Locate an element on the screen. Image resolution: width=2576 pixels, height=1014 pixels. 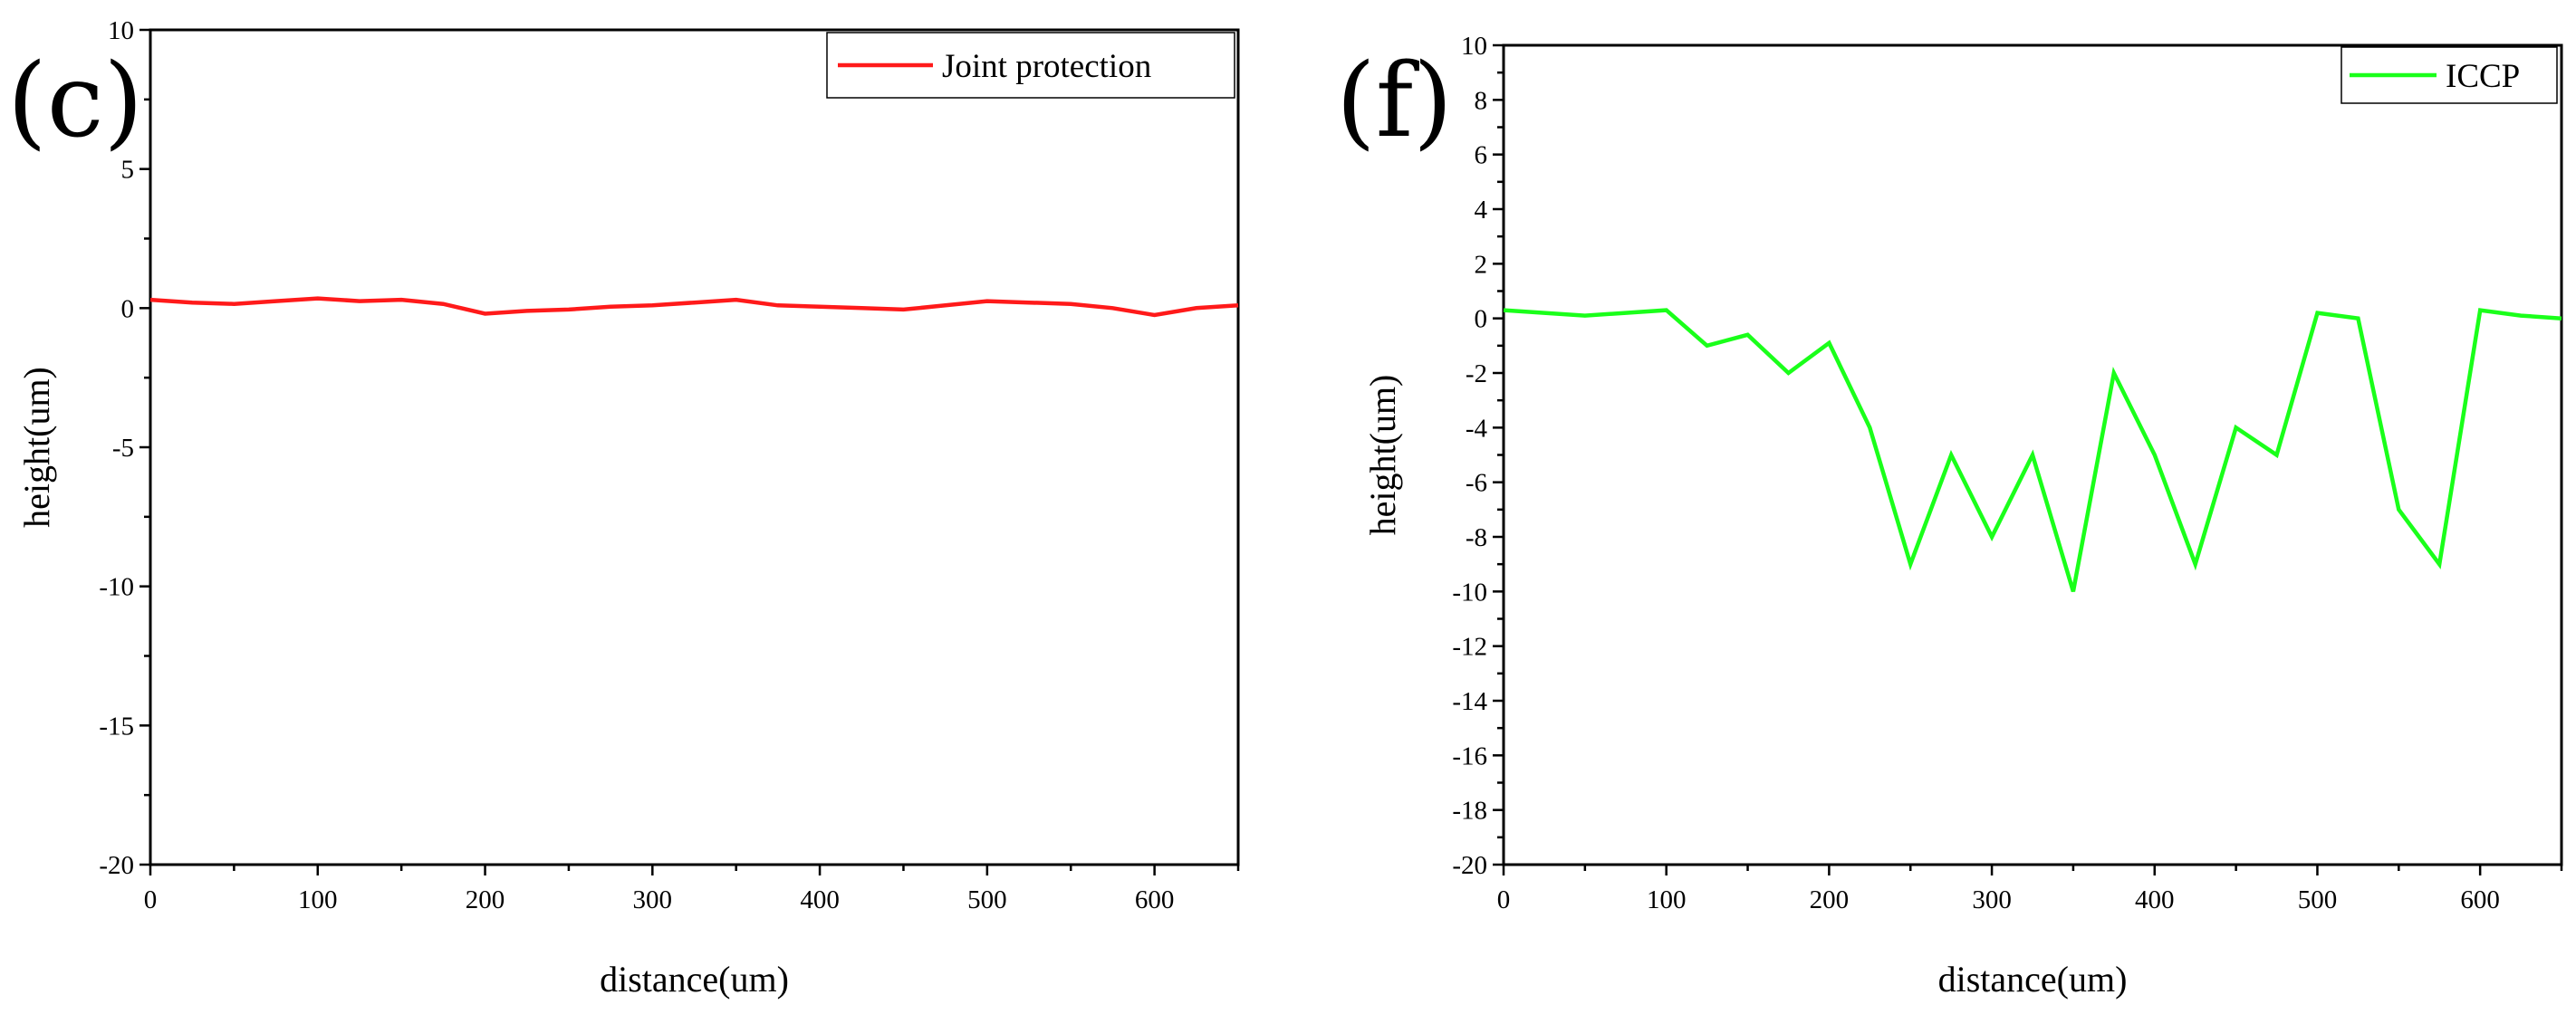
y-tick-label: 2 is located at coordinates (1481, 265).